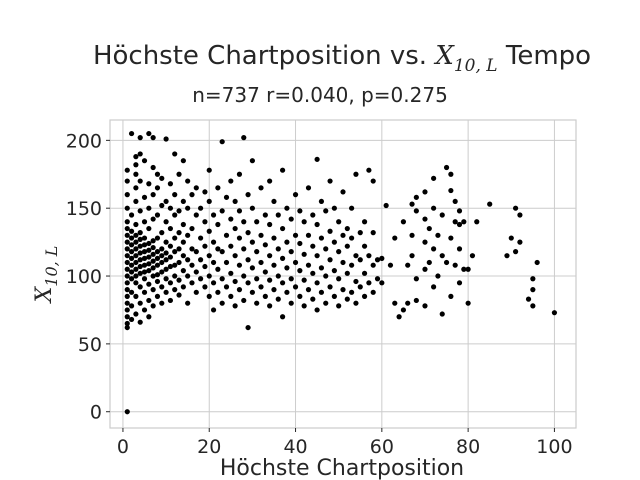 Image resolution: width=640 pixels, height=480 pixels. Describe the element at coordinates (468, 447) in the screenshot. I see `x-tick-label: 80` at that location.